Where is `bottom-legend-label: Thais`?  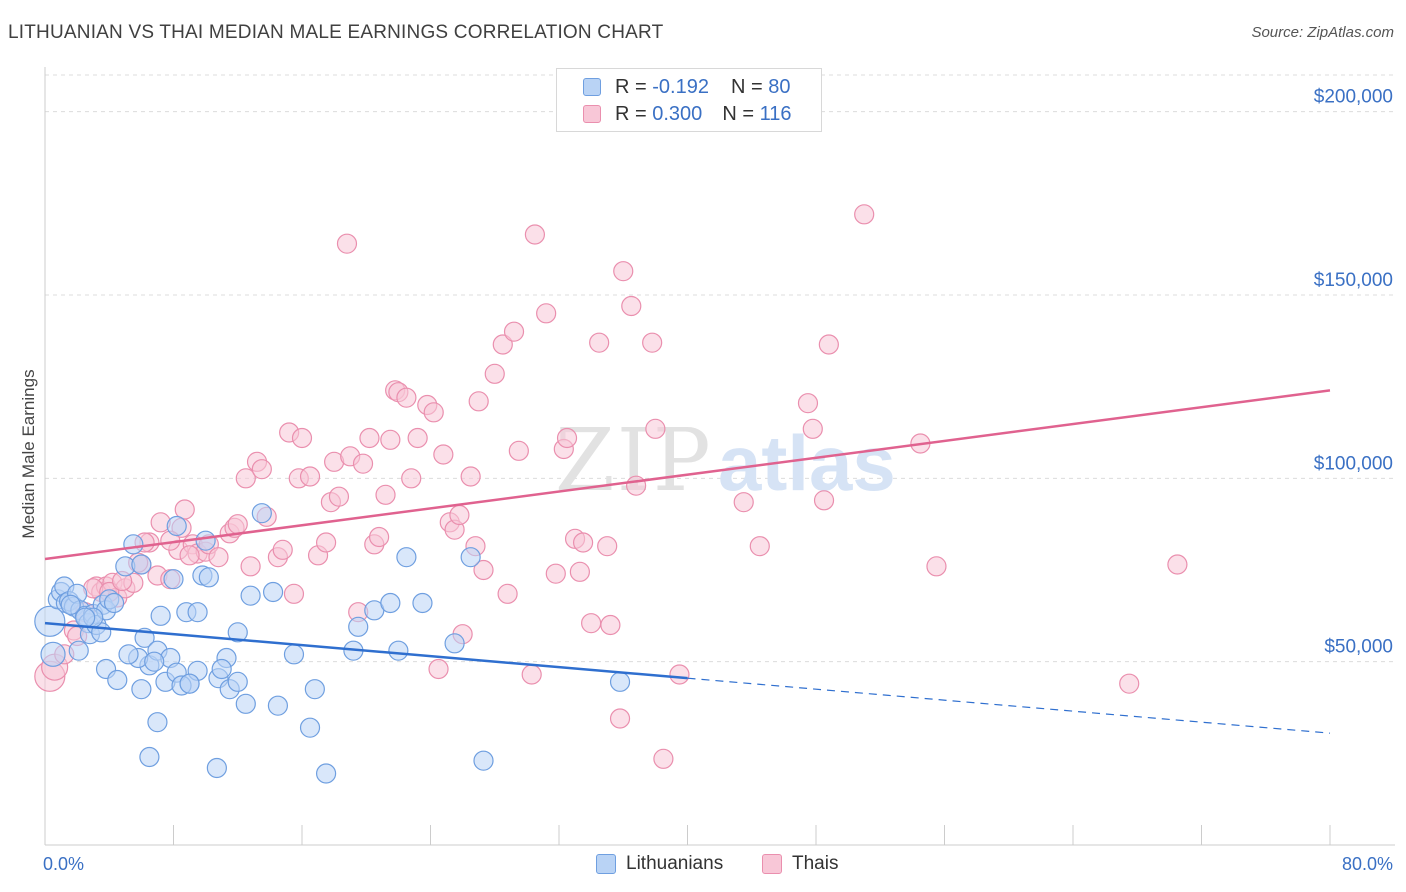
bottom-legend-label: Thais is located at coordinates (815, 863).